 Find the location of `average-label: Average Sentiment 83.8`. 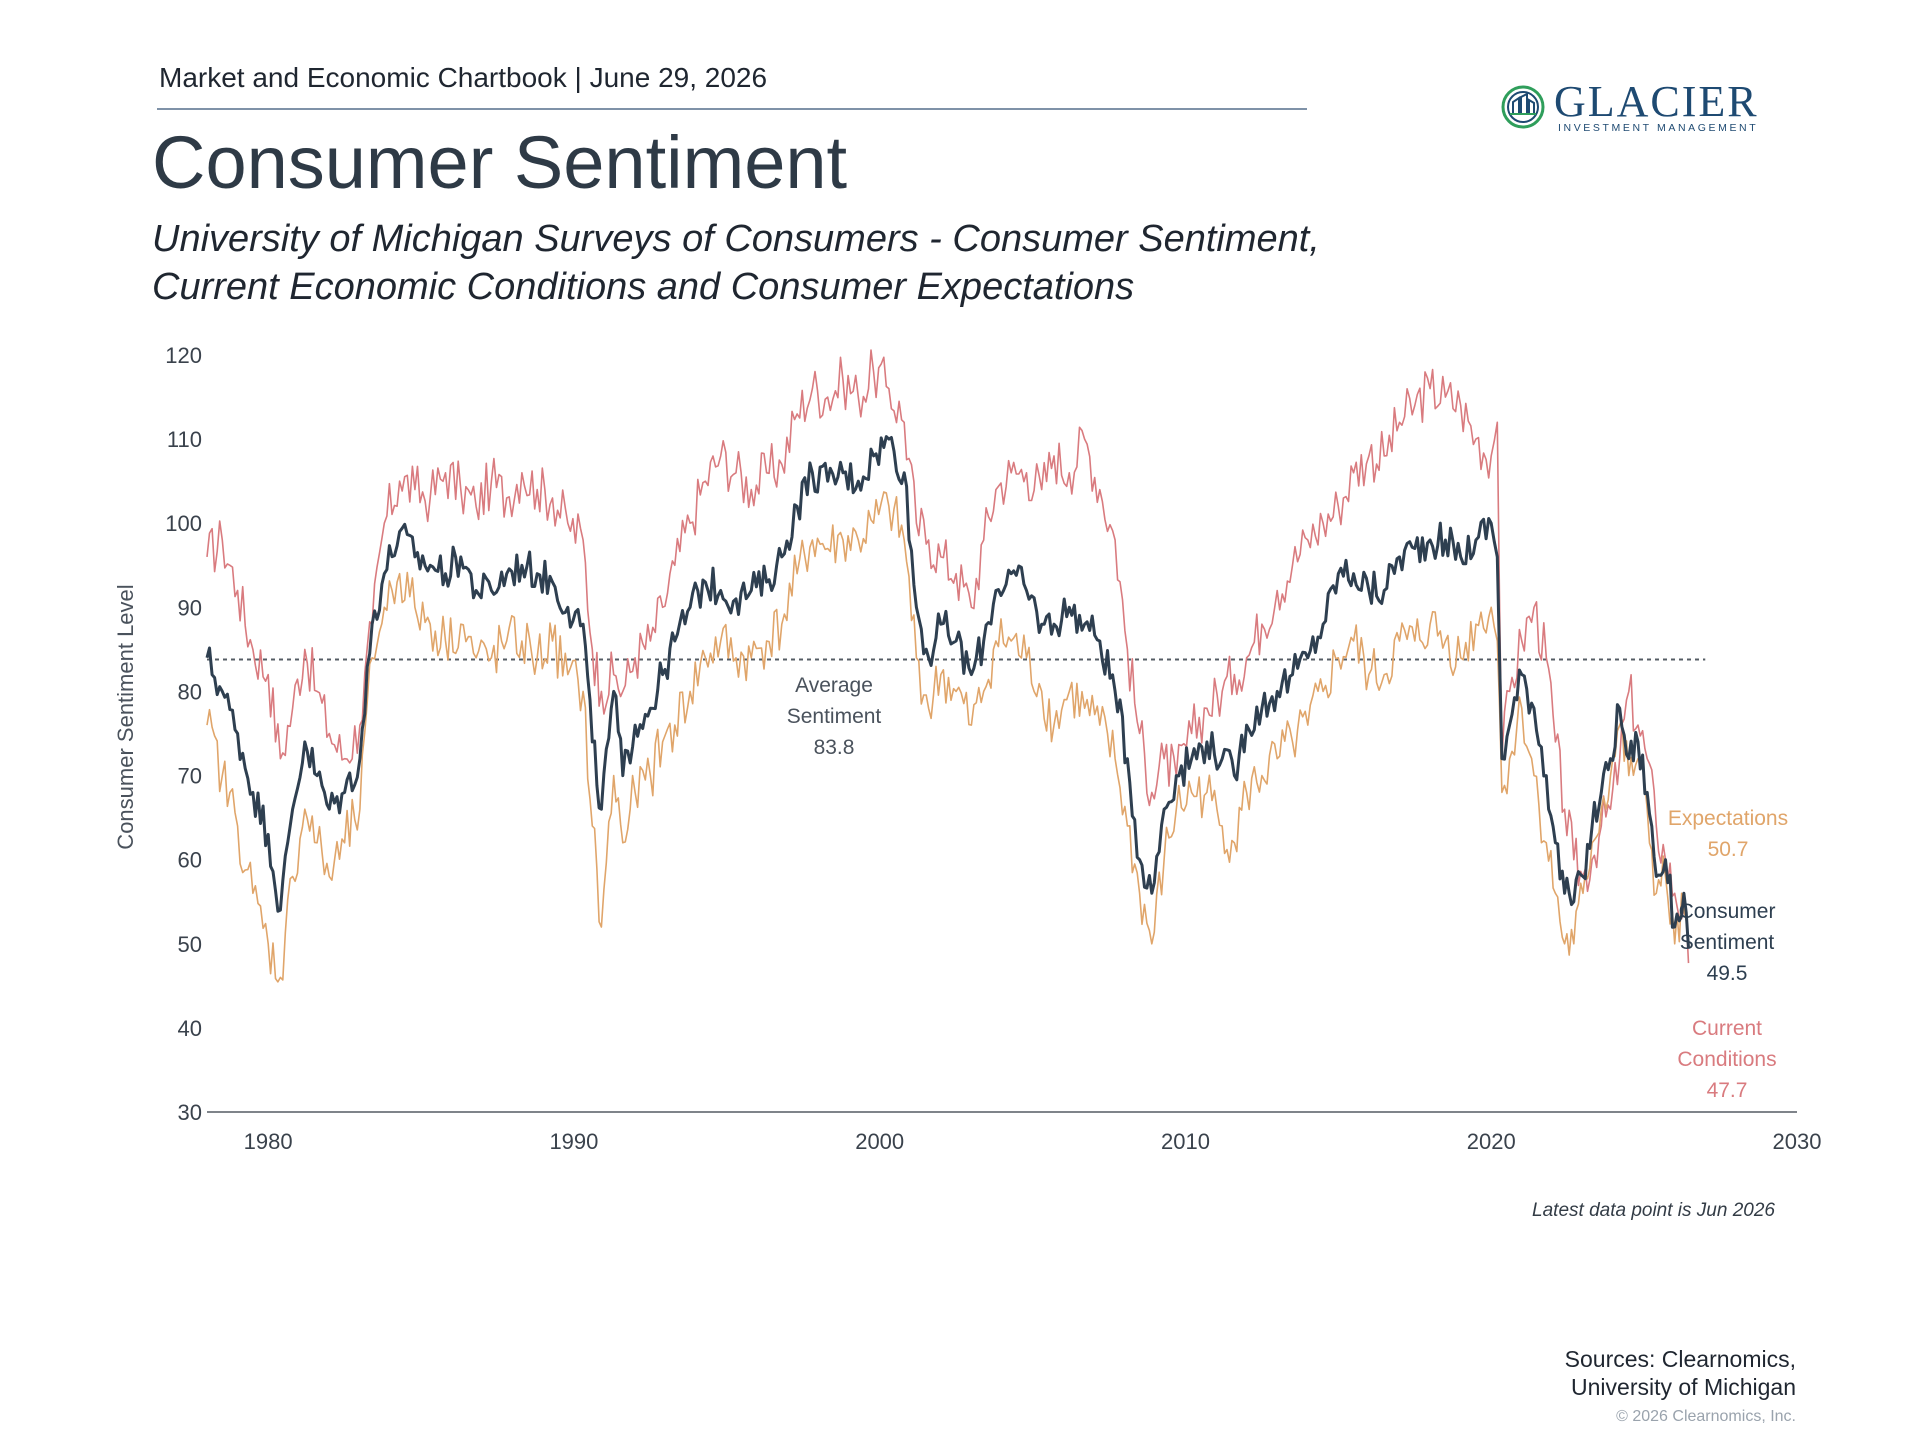

average-label: Average Sentiment 83.8 is located at coordinates (834, 716).